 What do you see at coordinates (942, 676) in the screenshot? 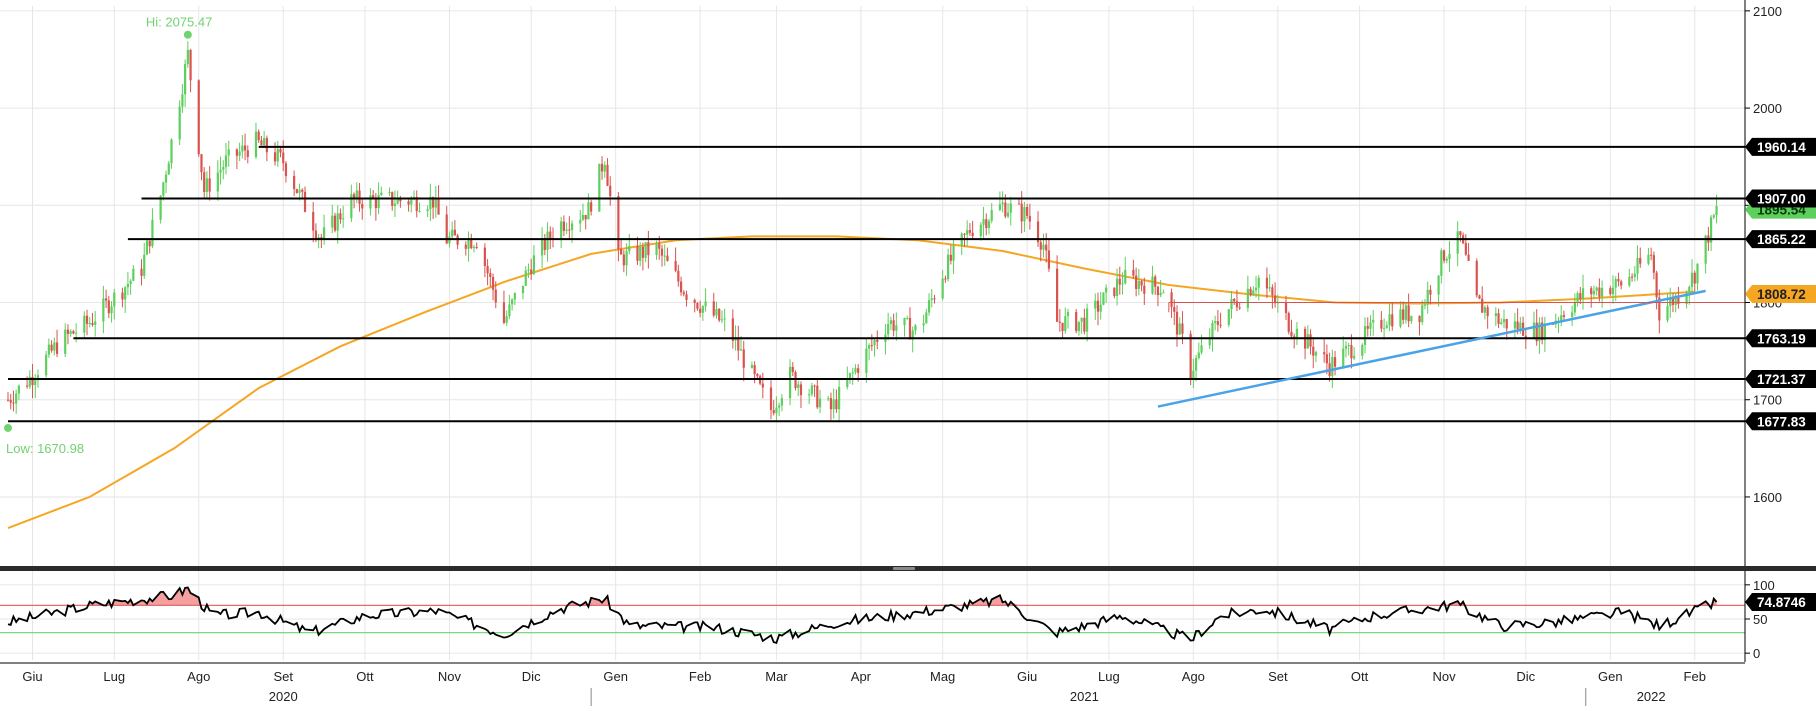
I see `x-month-label: Mag` at bounding box center [942, 676].